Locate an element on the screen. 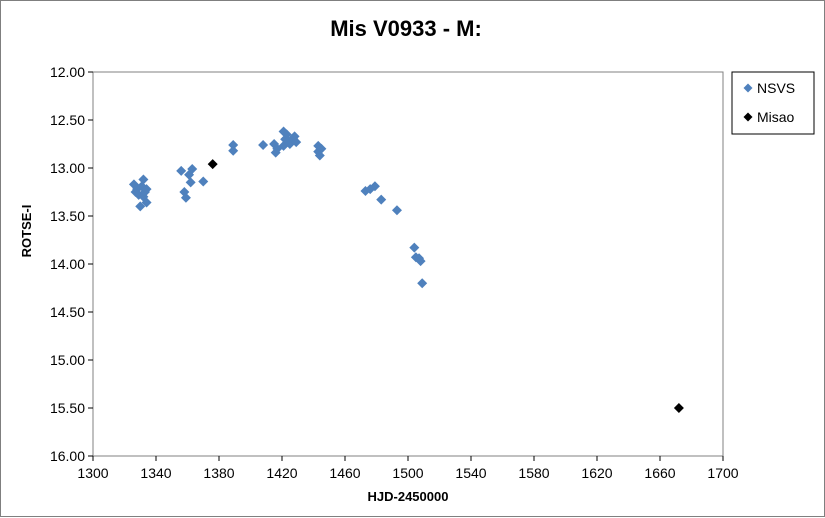 The image size is (825, 518). x-tick-label: 1500 is located at coordinates (407, 473).